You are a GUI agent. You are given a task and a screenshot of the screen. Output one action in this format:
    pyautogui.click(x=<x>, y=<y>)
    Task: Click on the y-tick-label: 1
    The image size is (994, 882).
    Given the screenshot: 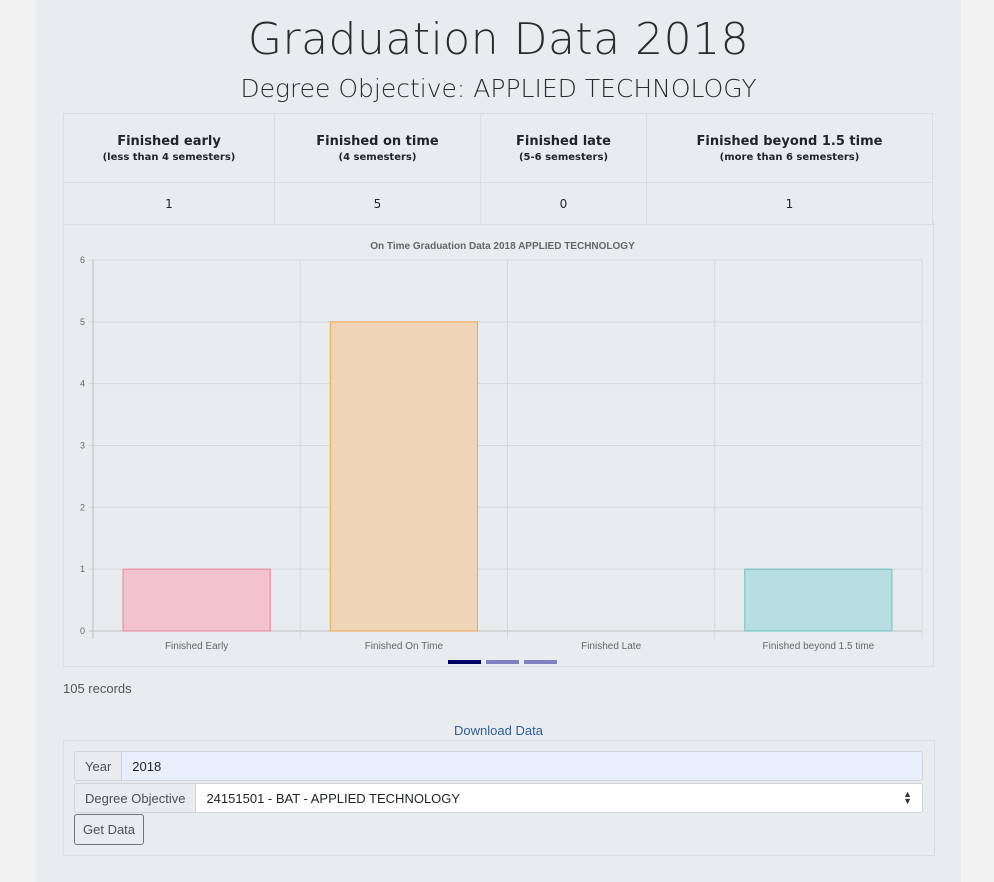 What is the action you would take?
    pyautogui.click(x=82, y=569)
    